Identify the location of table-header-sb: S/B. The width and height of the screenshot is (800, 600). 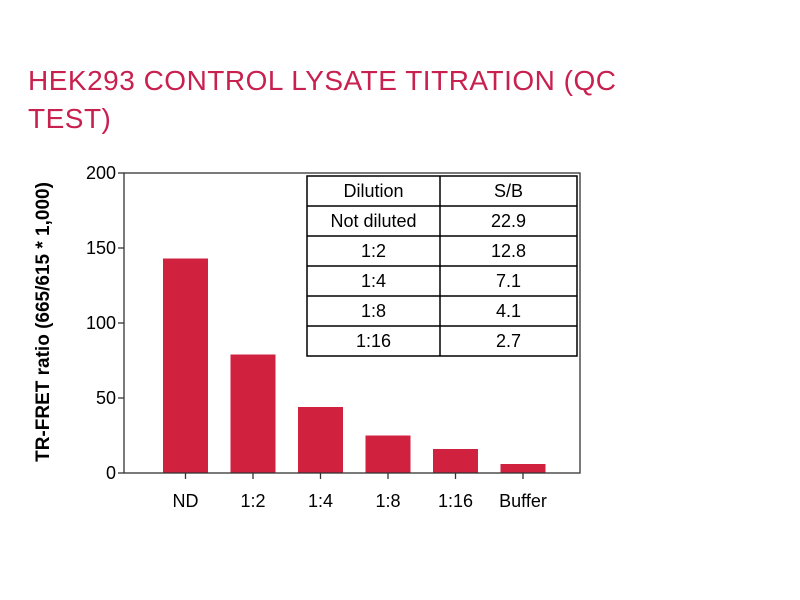
(508, 191).